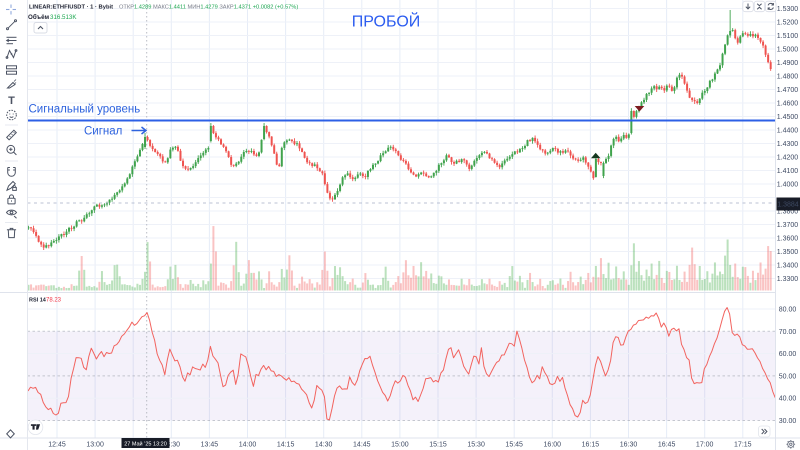 This screenshot has width=800, height=450. What do you see at coordinates (667, 444) in the screenshot?
I see `svg-text: 16:45` at bounding box center [667, 444].